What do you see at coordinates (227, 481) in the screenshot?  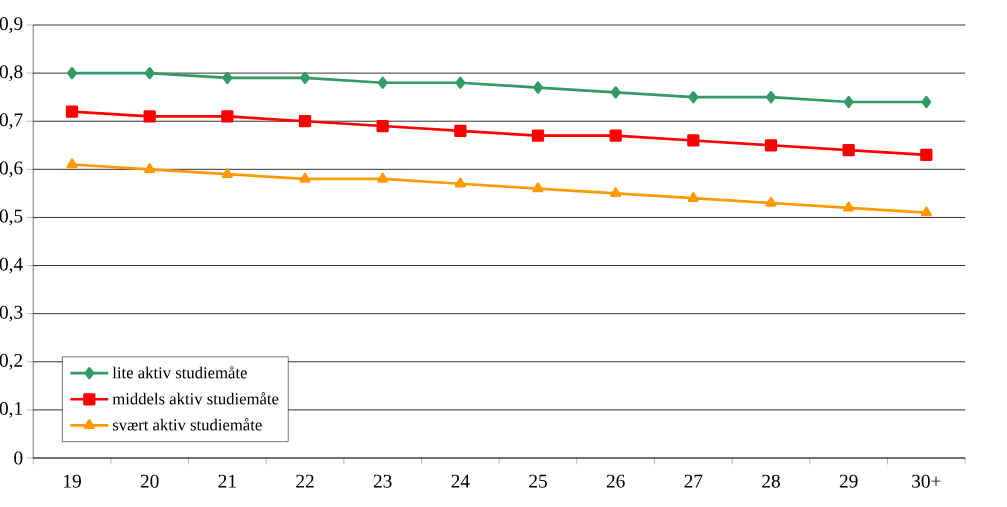 I see `x-tick-label: 21` at bounding box center [227, 481].